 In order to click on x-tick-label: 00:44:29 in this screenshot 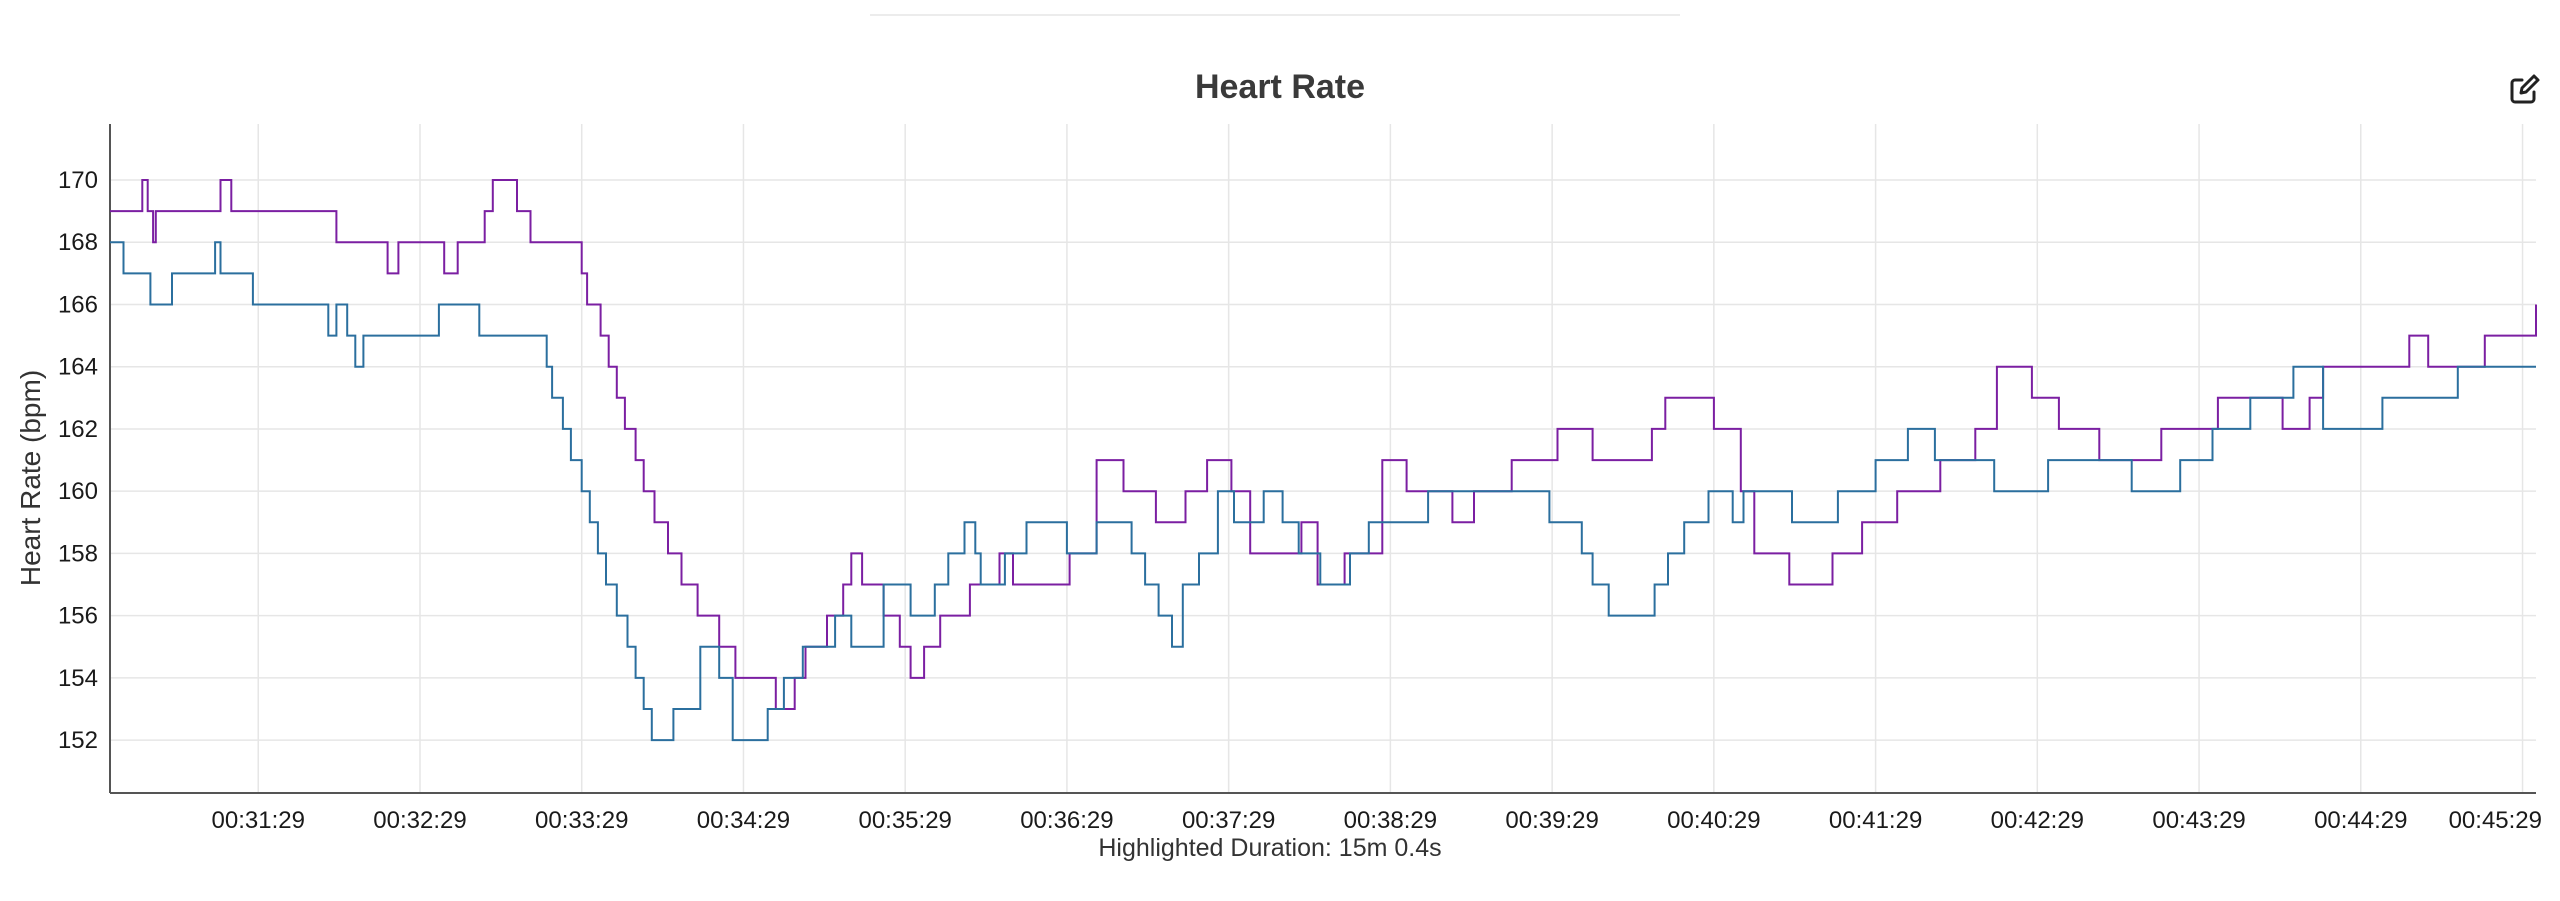, I will do `click(2360, 820)`.